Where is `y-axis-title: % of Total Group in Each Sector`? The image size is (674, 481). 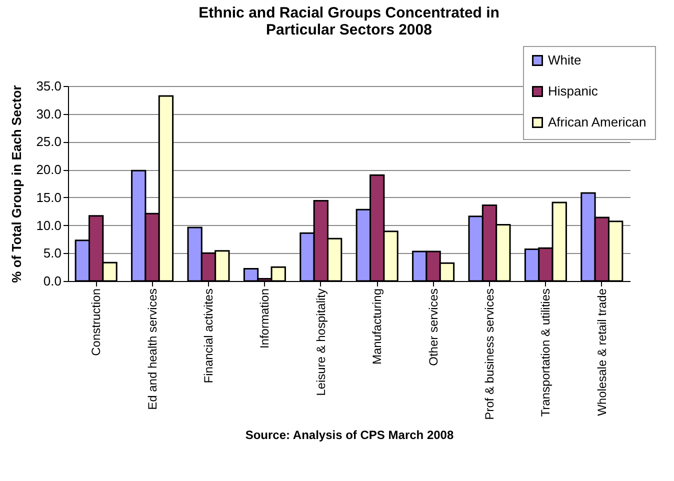 y-axis-title: % of Total Group in Each Sector is located at coordinates (16, 184).